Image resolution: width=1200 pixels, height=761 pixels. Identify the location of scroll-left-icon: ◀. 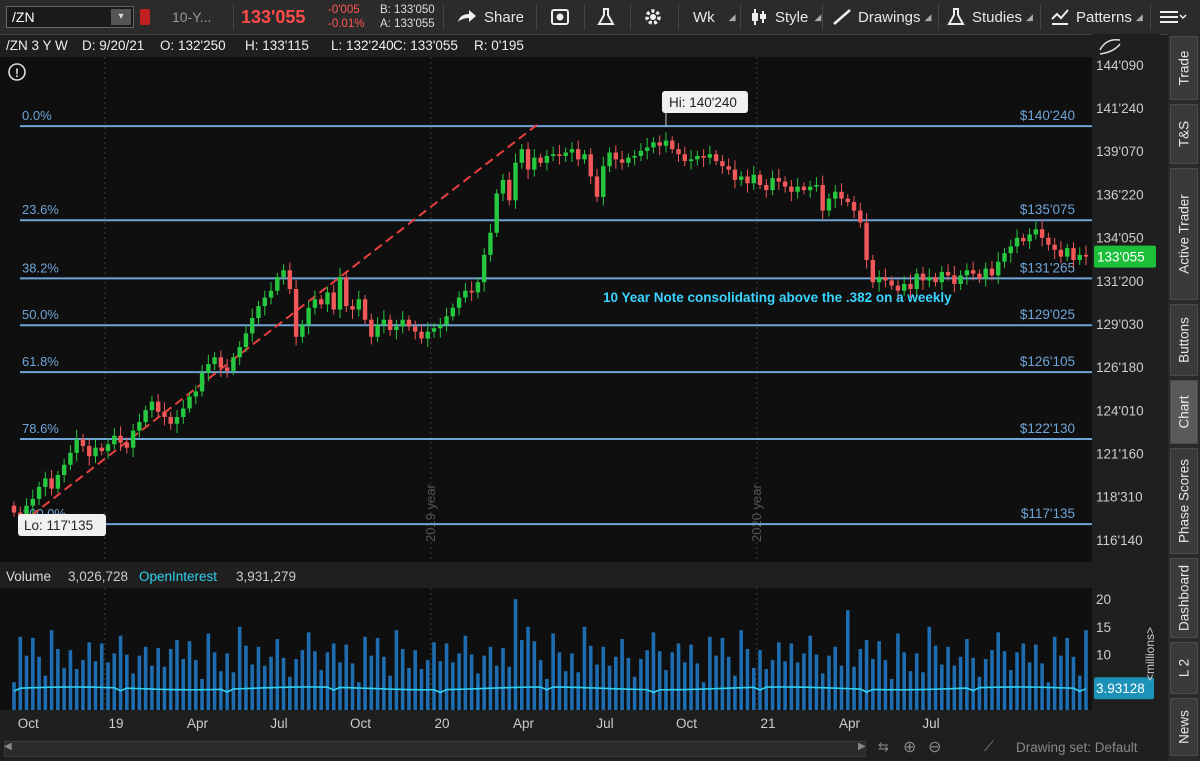
(8, 746).